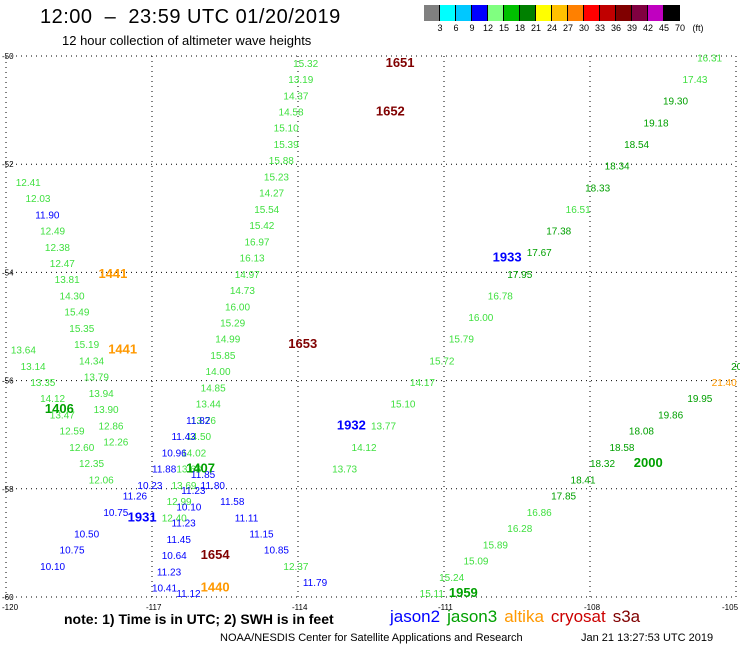 The height and width of the screenshot is (650, 740). What do you see at coordinates (8, 597) in the screenshot?
I see `lat-tick-label: -60` at bounding box center [8, 597].